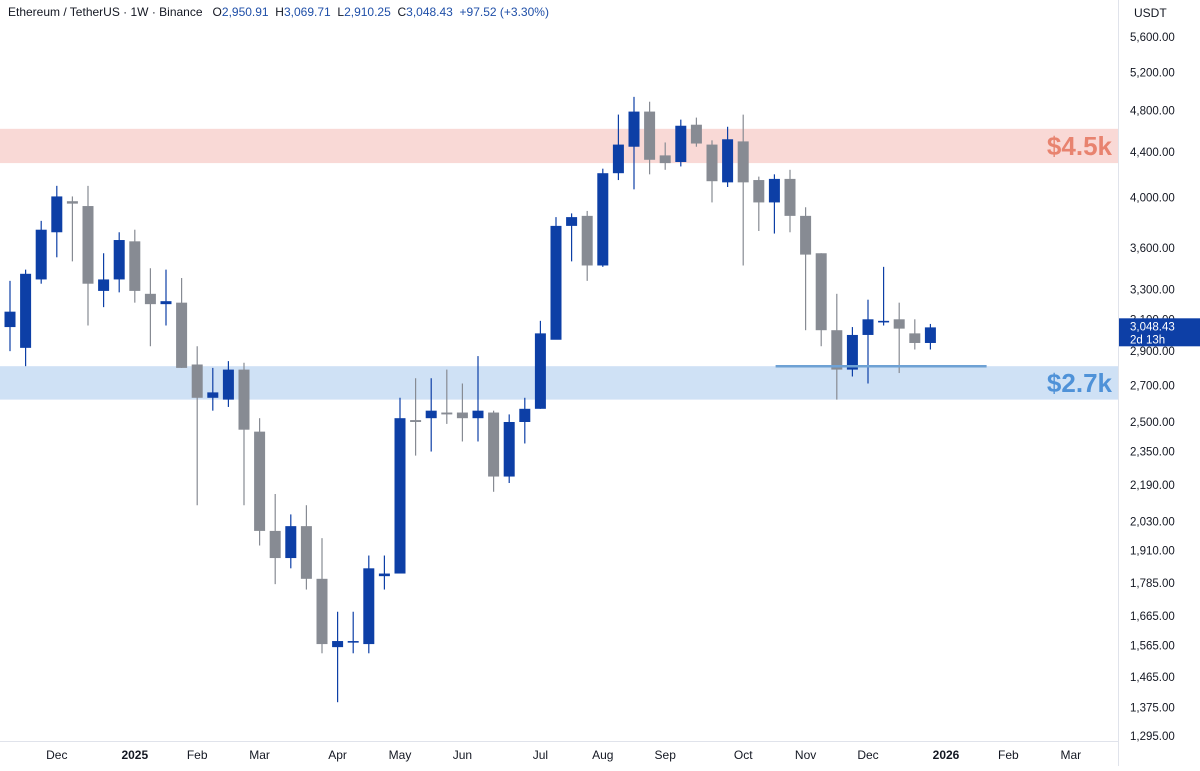 This screenshot has height=771, width=1200. I want to click on price-tick-label: 4,000.00, so click(1152, 199).